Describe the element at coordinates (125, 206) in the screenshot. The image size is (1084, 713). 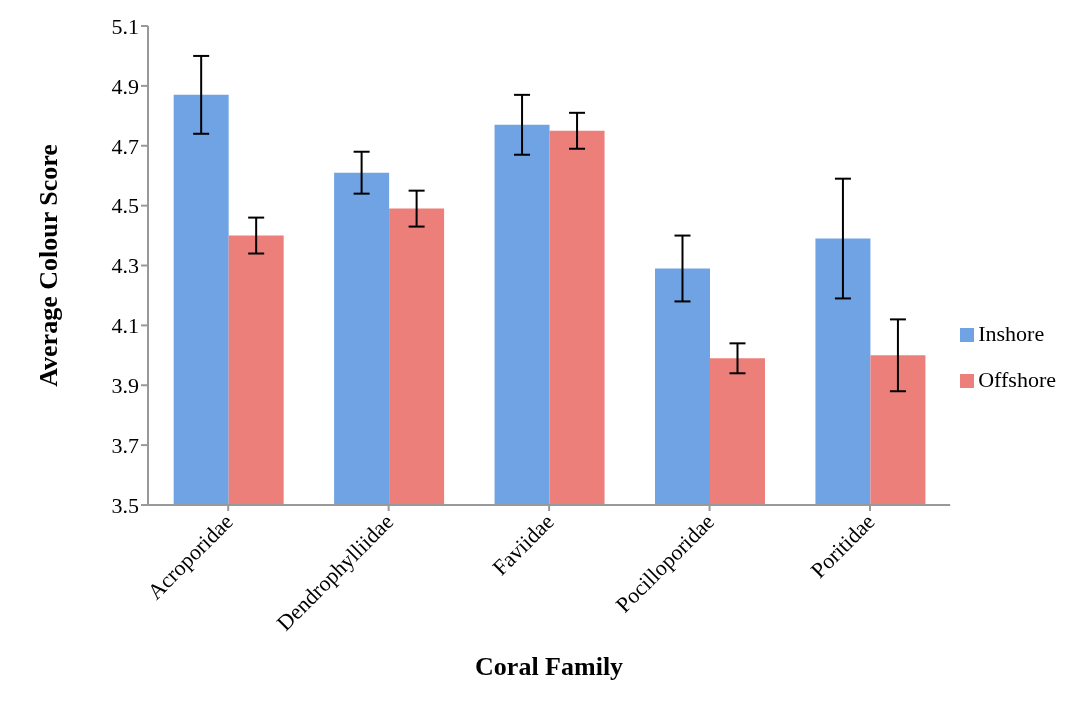
I see `y-tick-label: 4.5` at that location.